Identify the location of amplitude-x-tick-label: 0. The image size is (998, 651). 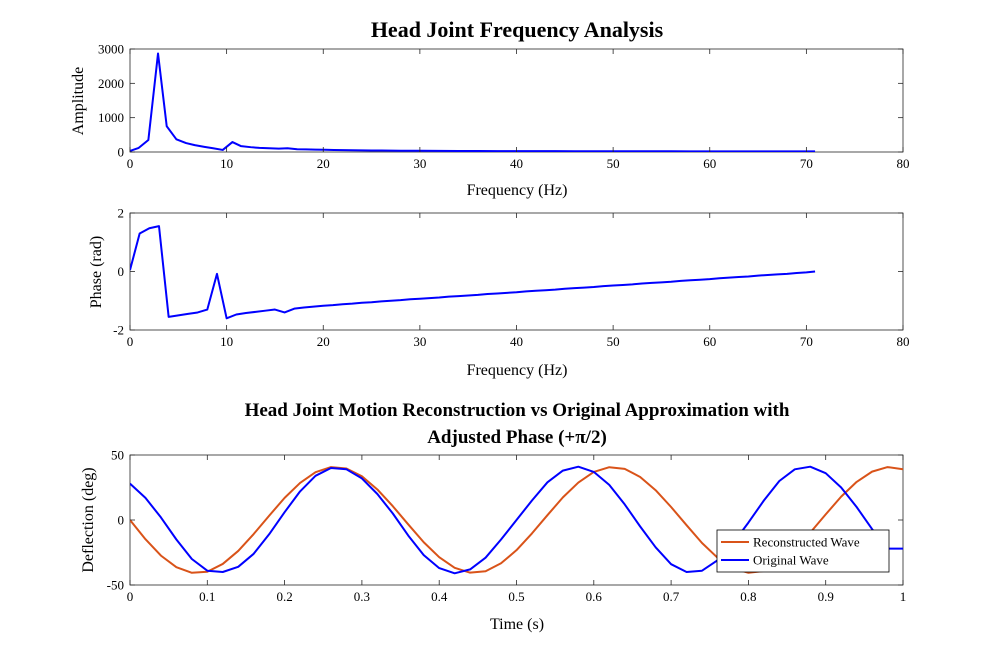
(130, 163).